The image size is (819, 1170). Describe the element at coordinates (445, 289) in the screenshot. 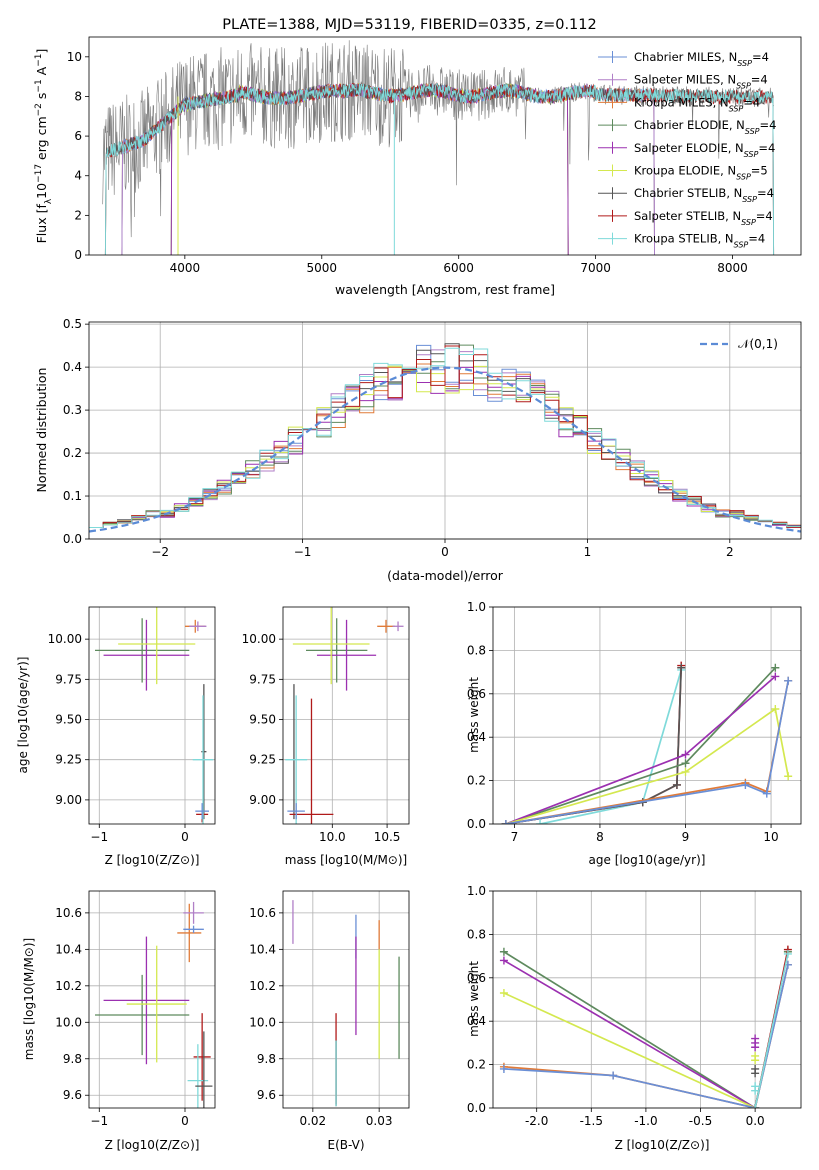

I see `x-axis-label: wavelength [Angstrom, rest frame]` at that location.